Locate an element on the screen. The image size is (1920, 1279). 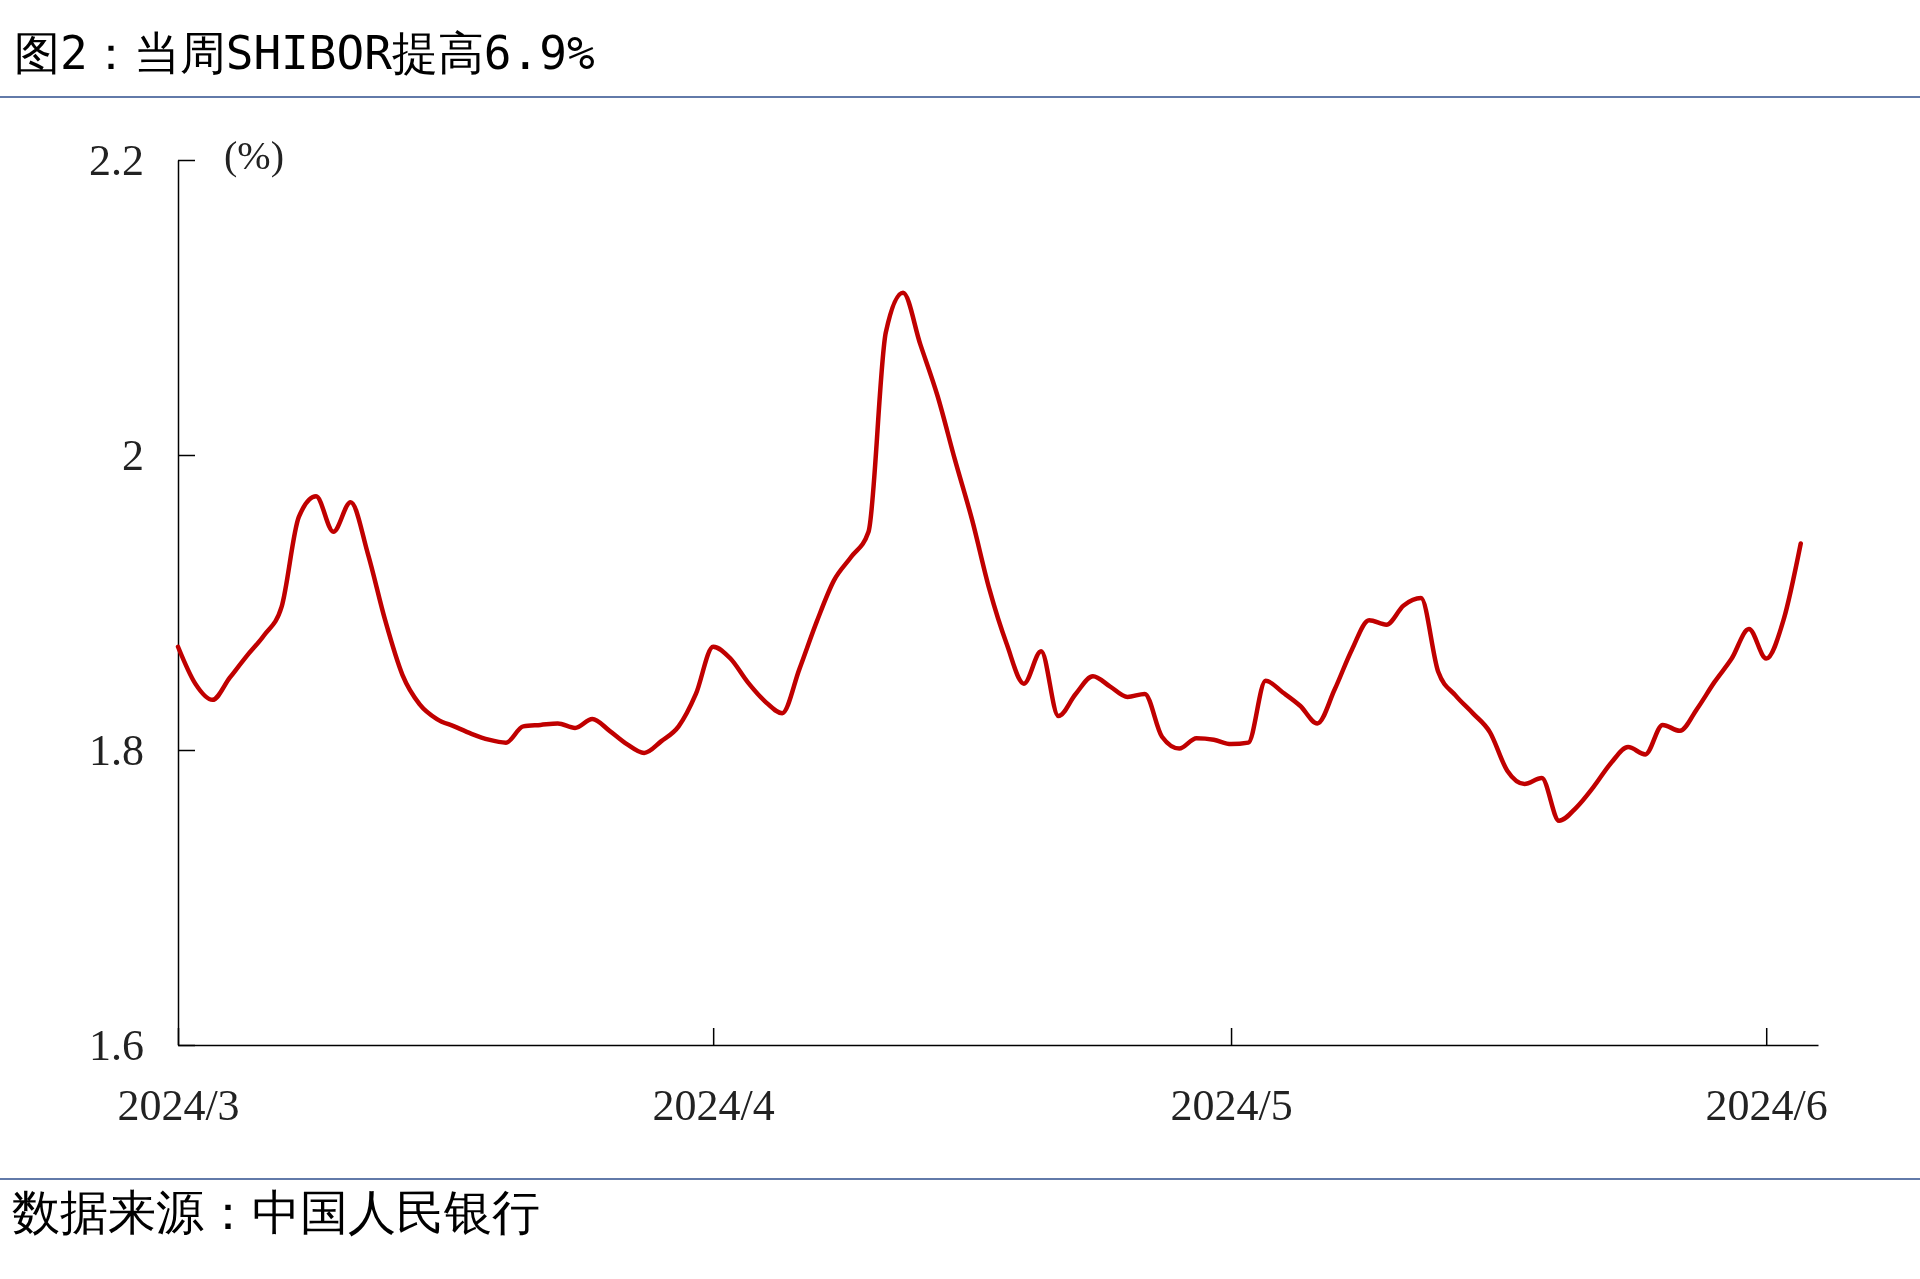
source-note: 数据来源：中国人民银行 is located at coordinates (276, 1213).